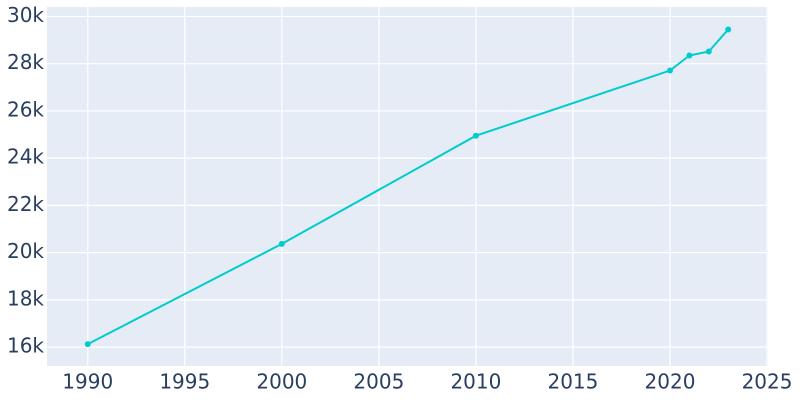 Image resolution: width=800 pixels, height=400 pixels. What do you see at coordinates (25, 15) in the screenshot?
I see `y-tick-label: 30k` at bounding box center [25, 15].